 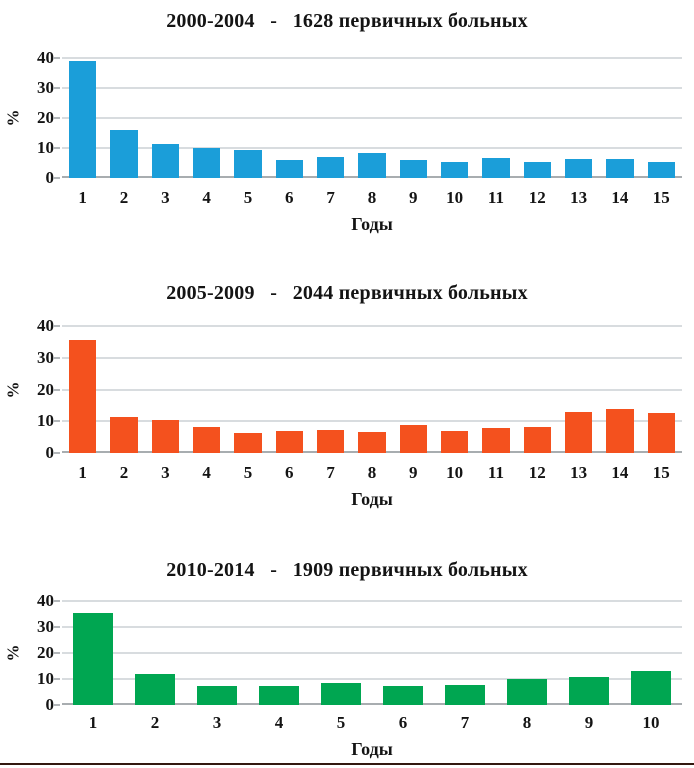 I want to click on x-tick-label: 6, so click(x=289, y=197).